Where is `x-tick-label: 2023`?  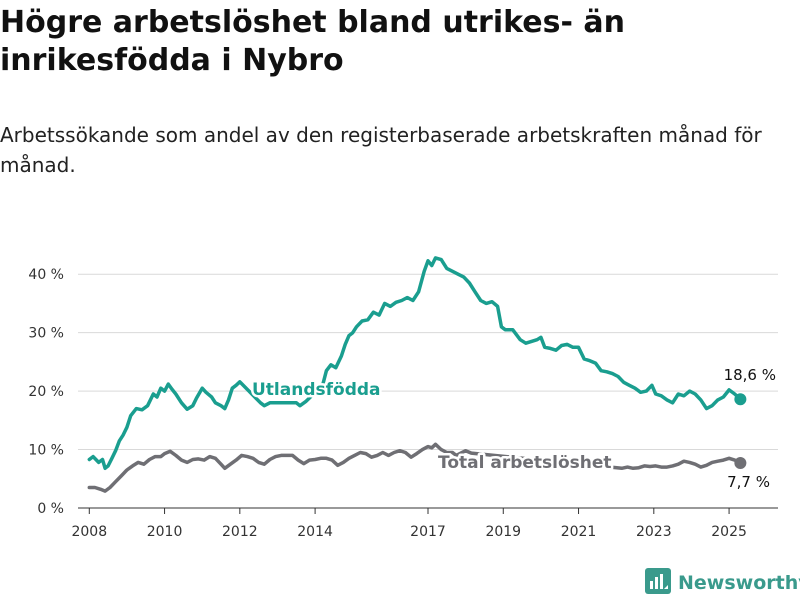 x-tick-label: 2023 is located at coordinates (654, 532).